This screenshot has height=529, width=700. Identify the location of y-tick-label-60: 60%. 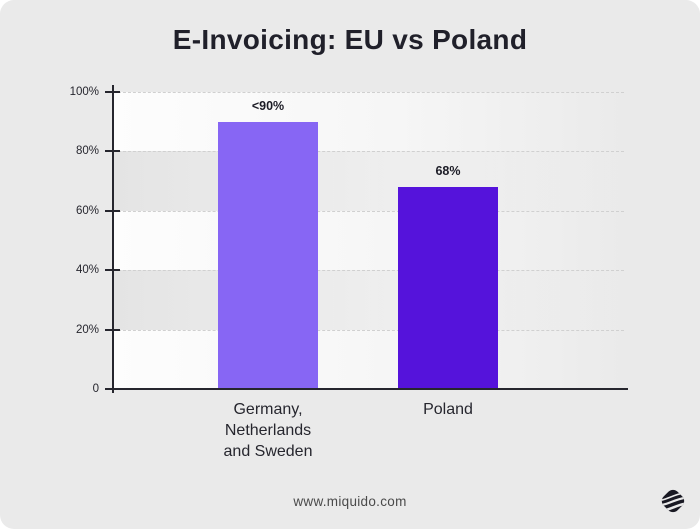
(87, 210).